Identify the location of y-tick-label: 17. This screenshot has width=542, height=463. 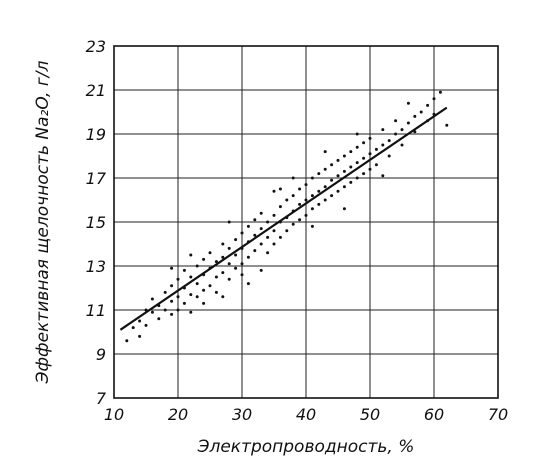
(96, 178).